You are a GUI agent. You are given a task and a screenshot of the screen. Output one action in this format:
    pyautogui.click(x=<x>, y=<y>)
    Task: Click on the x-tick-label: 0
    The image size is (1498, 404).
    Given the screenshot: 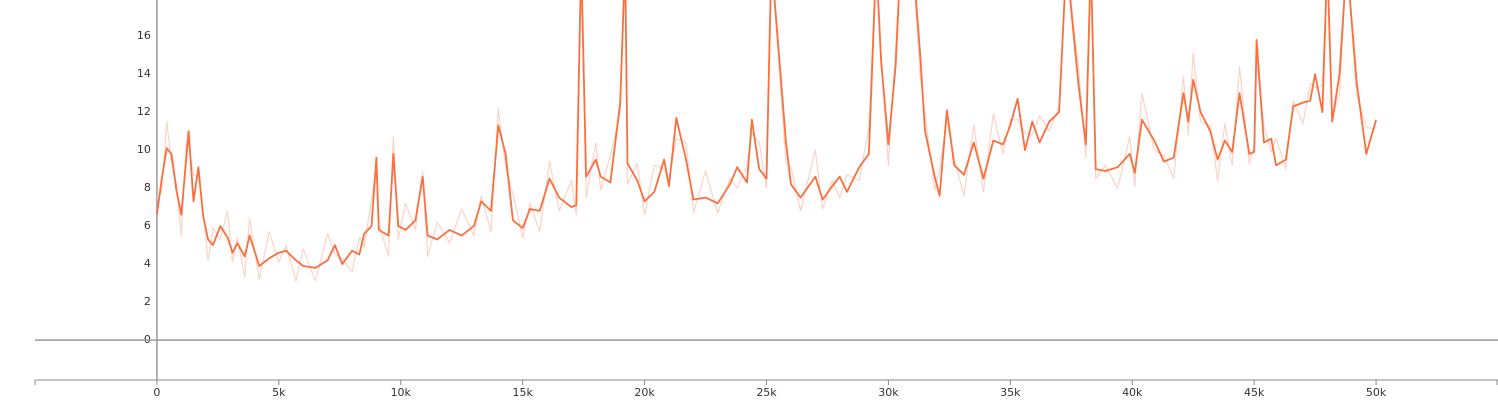 What is the action you would take?
    pyautogui.click(x=156, y=392)
    